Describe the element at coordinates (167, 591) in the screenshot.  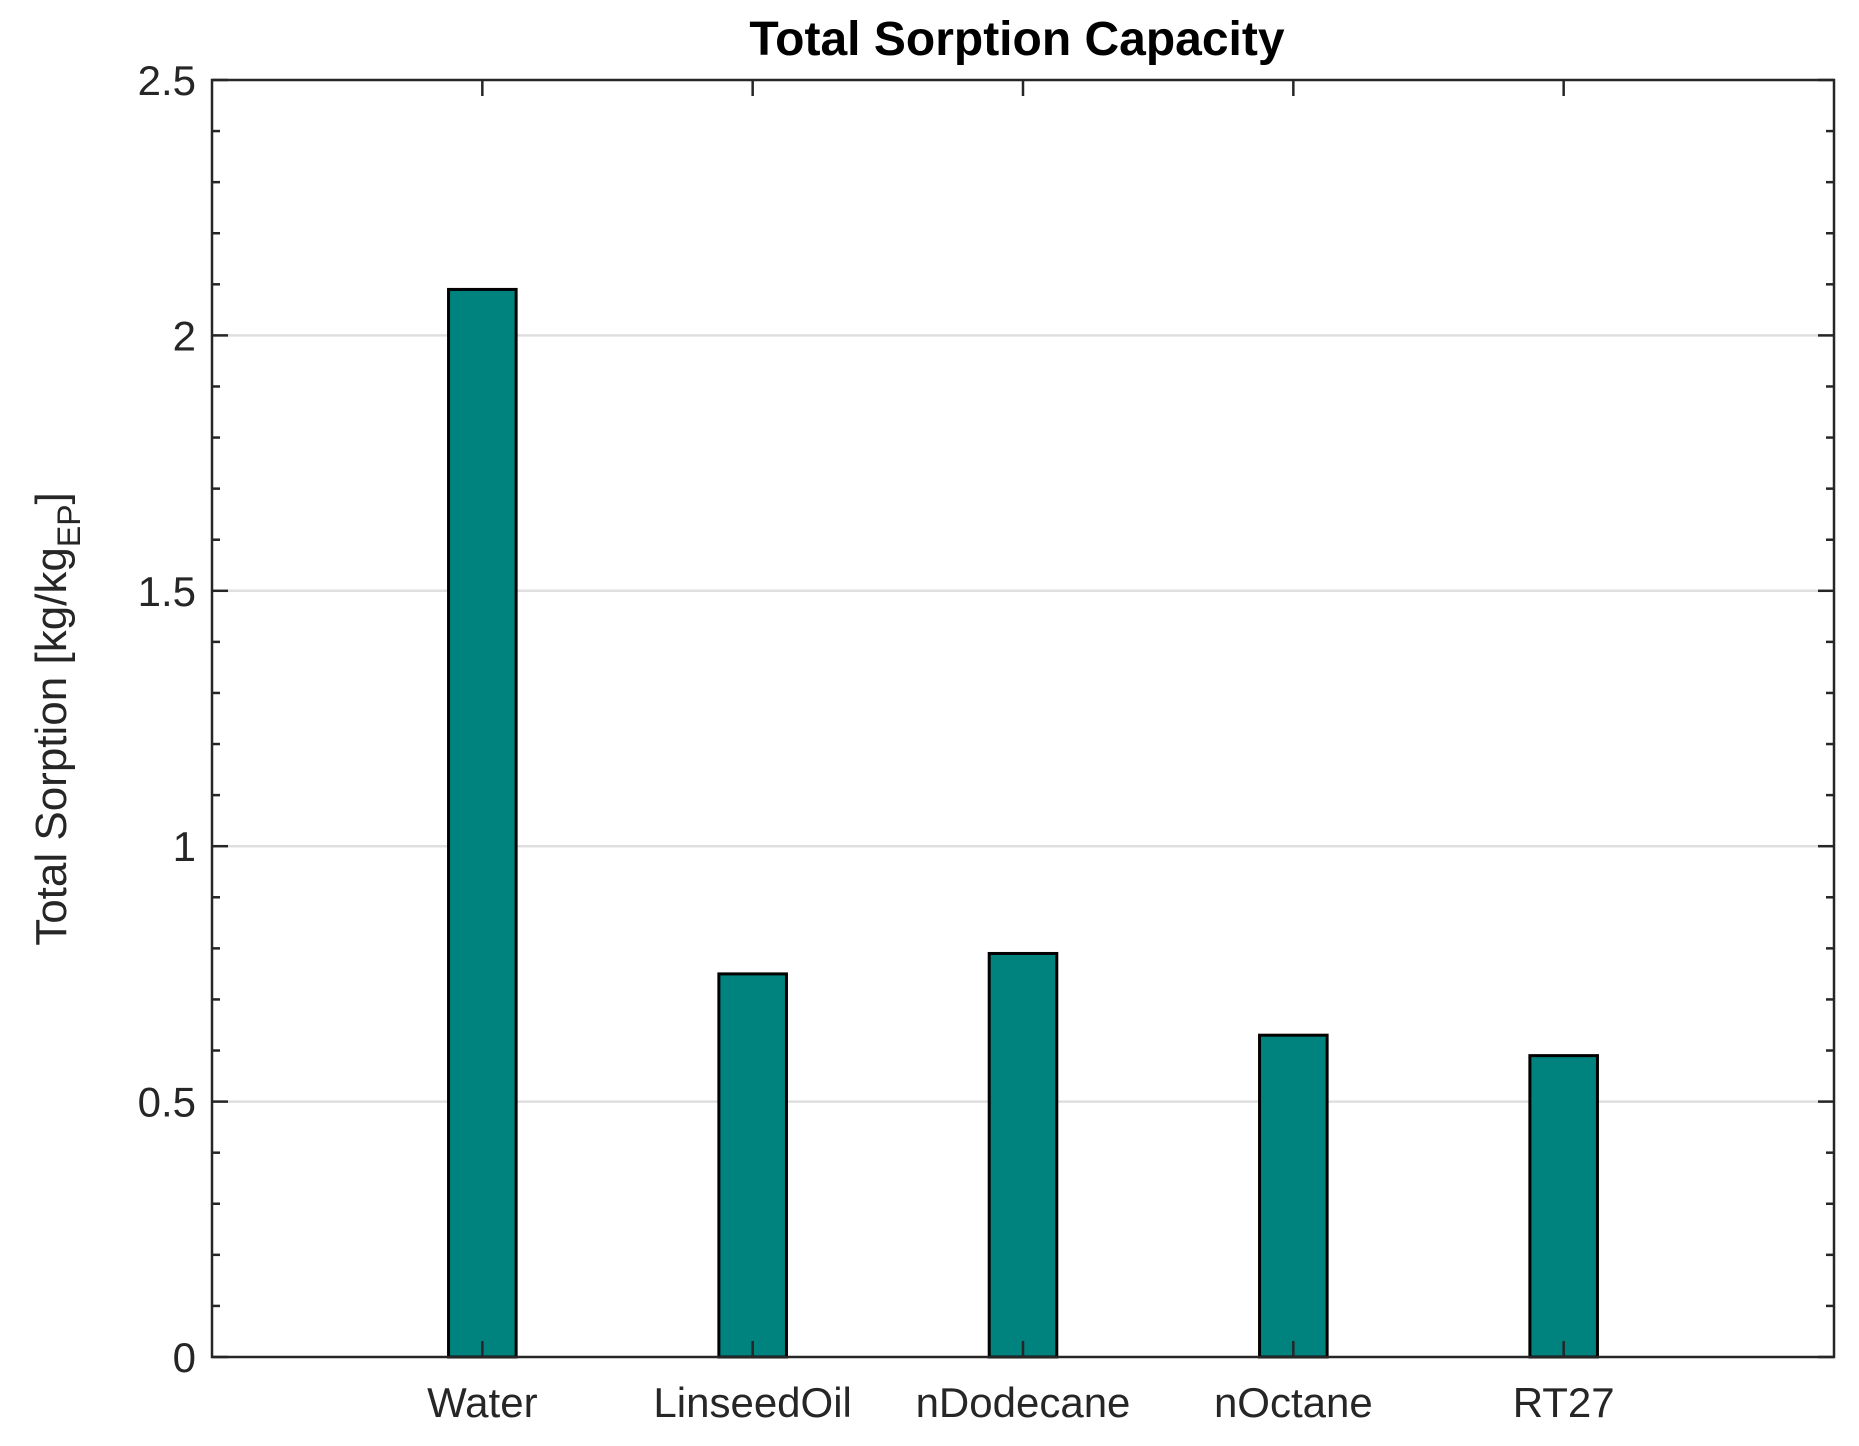
I see `y-tick-label-3: 1.5` at that location.